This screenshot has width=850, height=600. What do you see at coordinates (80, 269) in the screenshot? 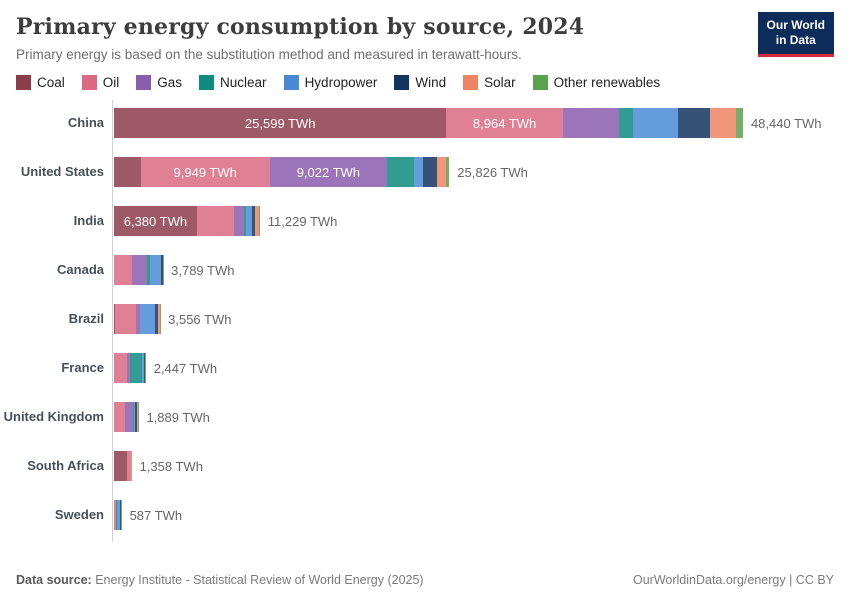
I see `country-label-canada: Canada` at bounding box center [80, 269].